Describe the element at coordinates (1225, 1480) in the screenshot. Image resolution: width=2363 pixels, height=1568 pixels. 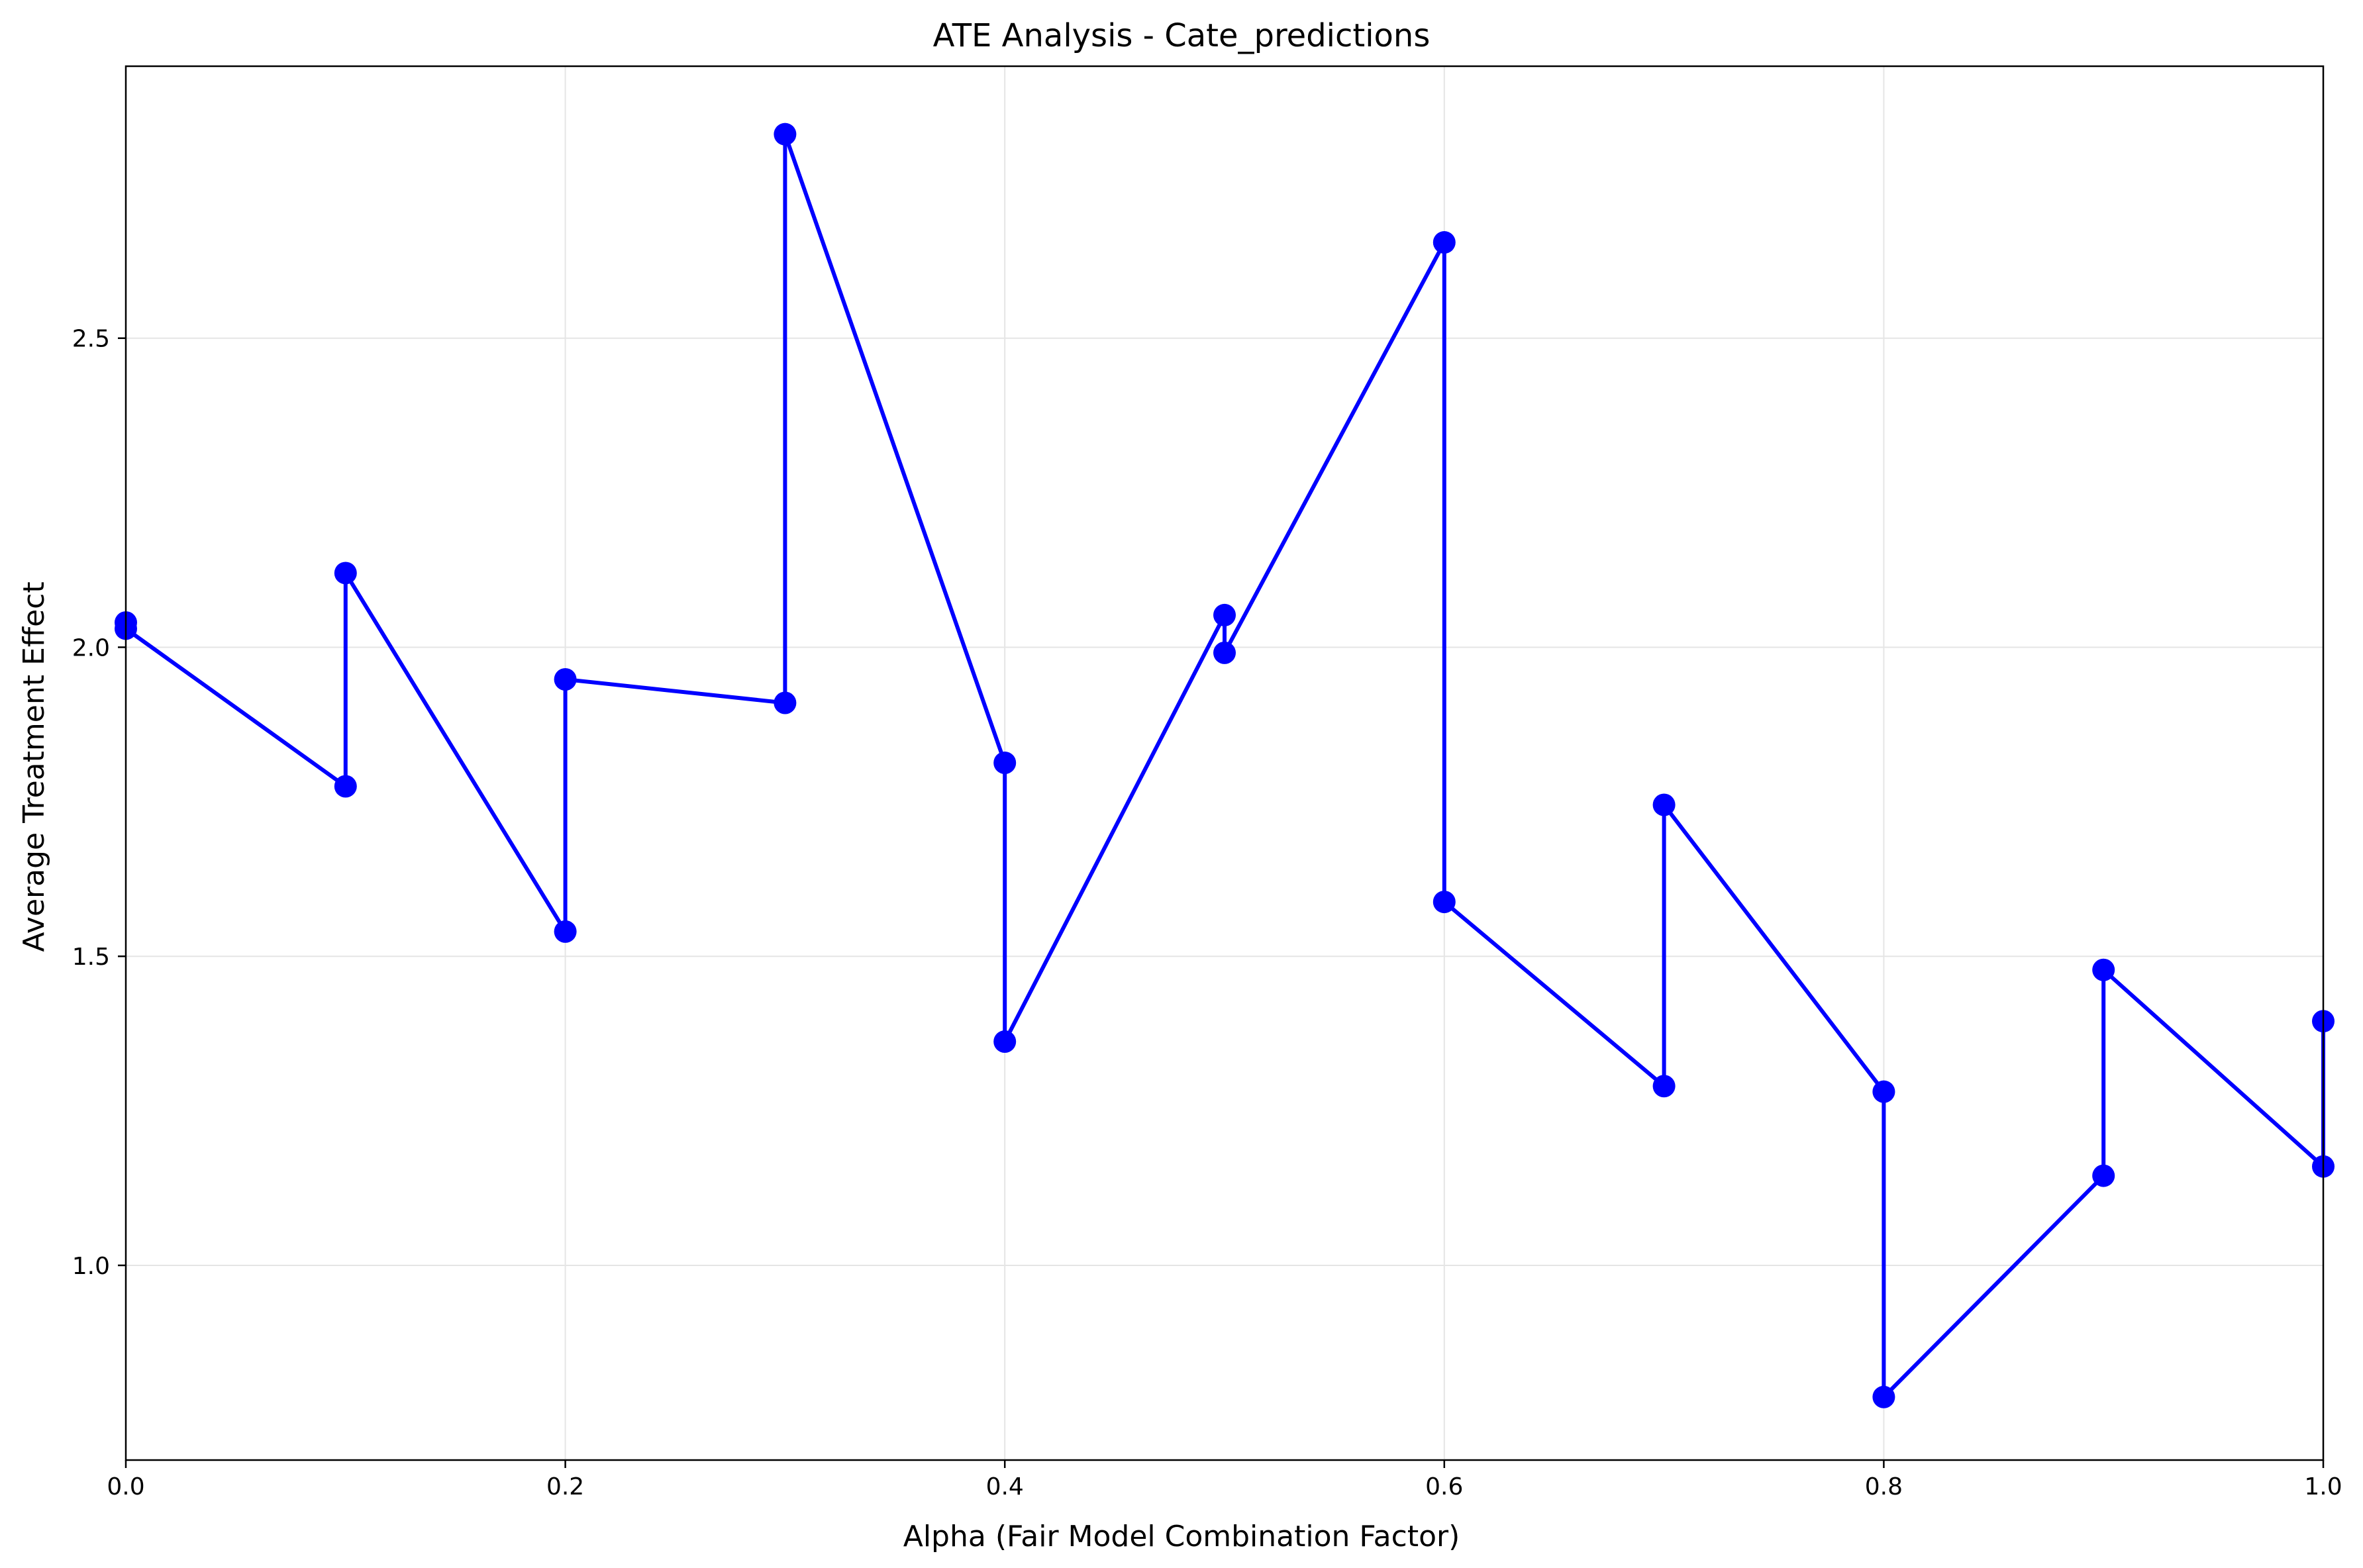
I see `x-axis-ticks: 0.0 0.2 0.4 0.6 0.8 1.0` at that location.